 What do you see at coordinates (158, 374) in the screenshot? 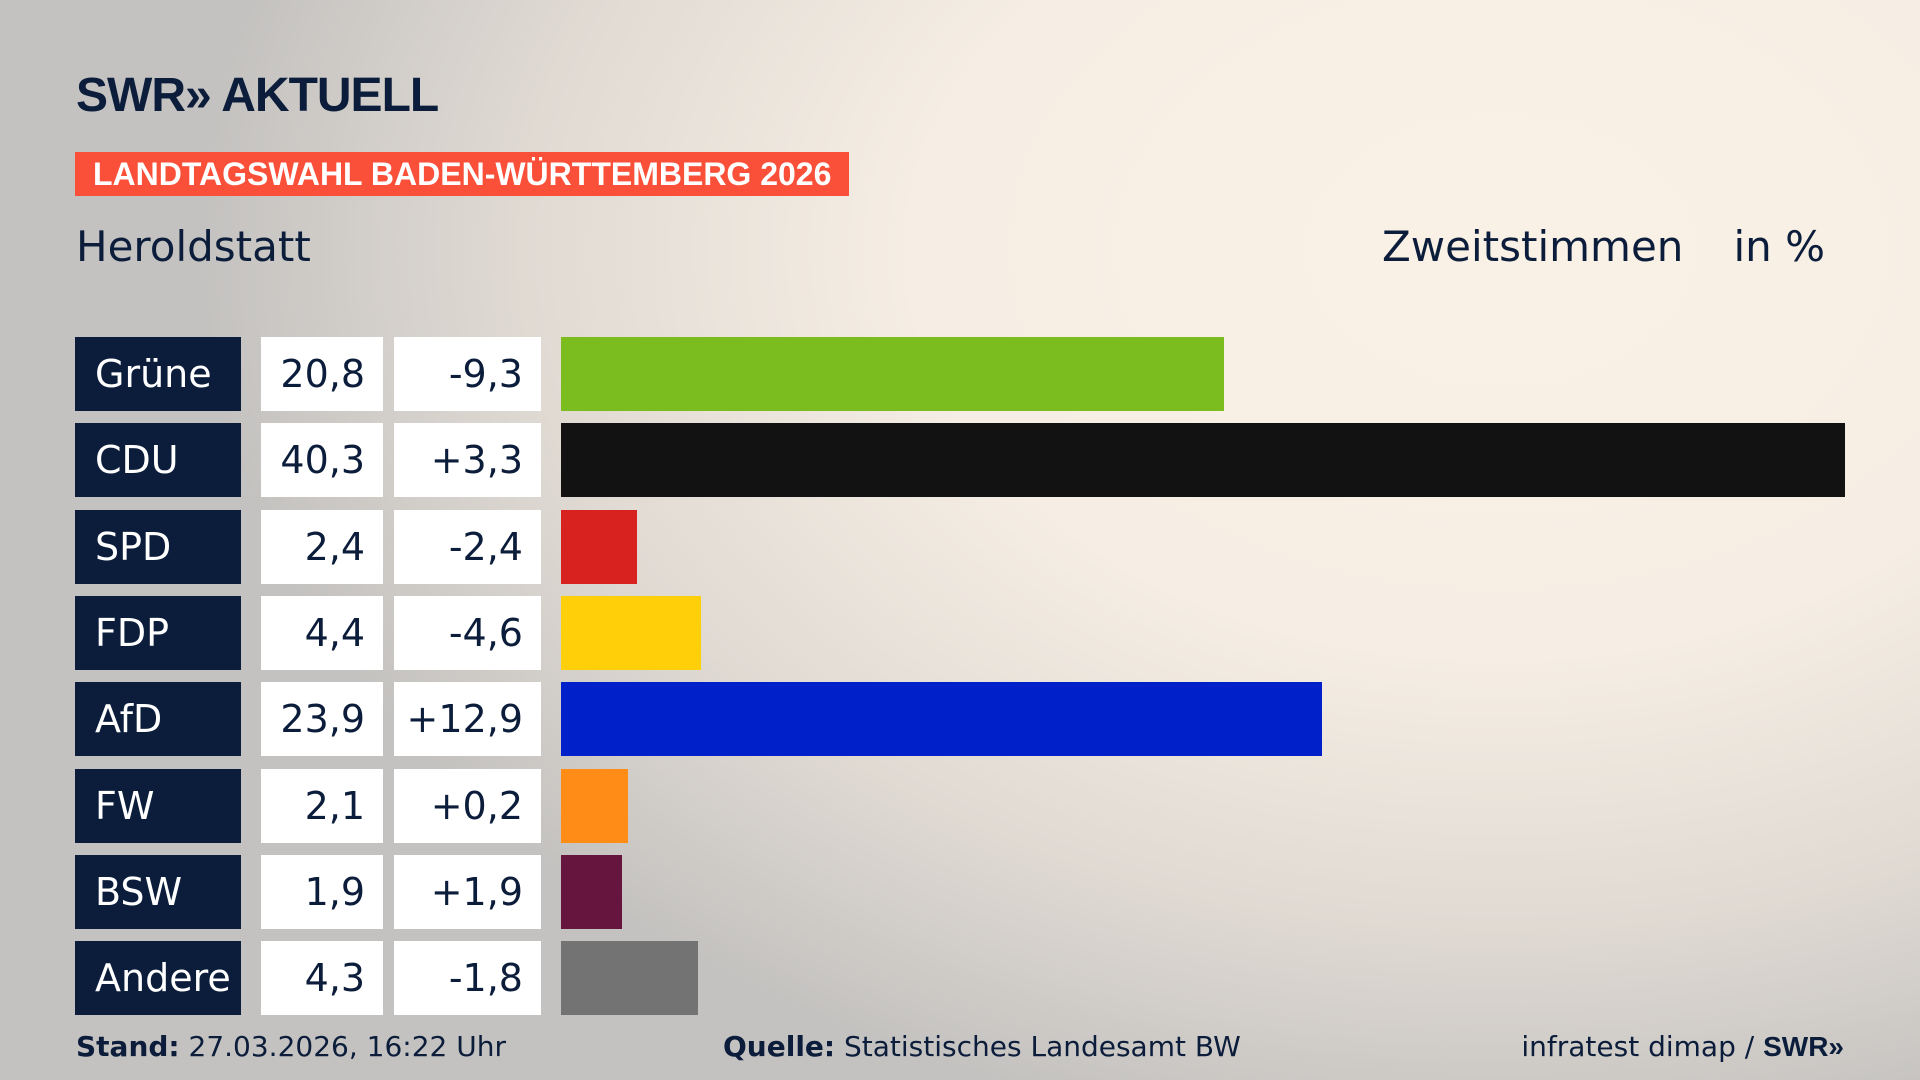
I see `party-label: Grüne` at bounding box center [158, 374].